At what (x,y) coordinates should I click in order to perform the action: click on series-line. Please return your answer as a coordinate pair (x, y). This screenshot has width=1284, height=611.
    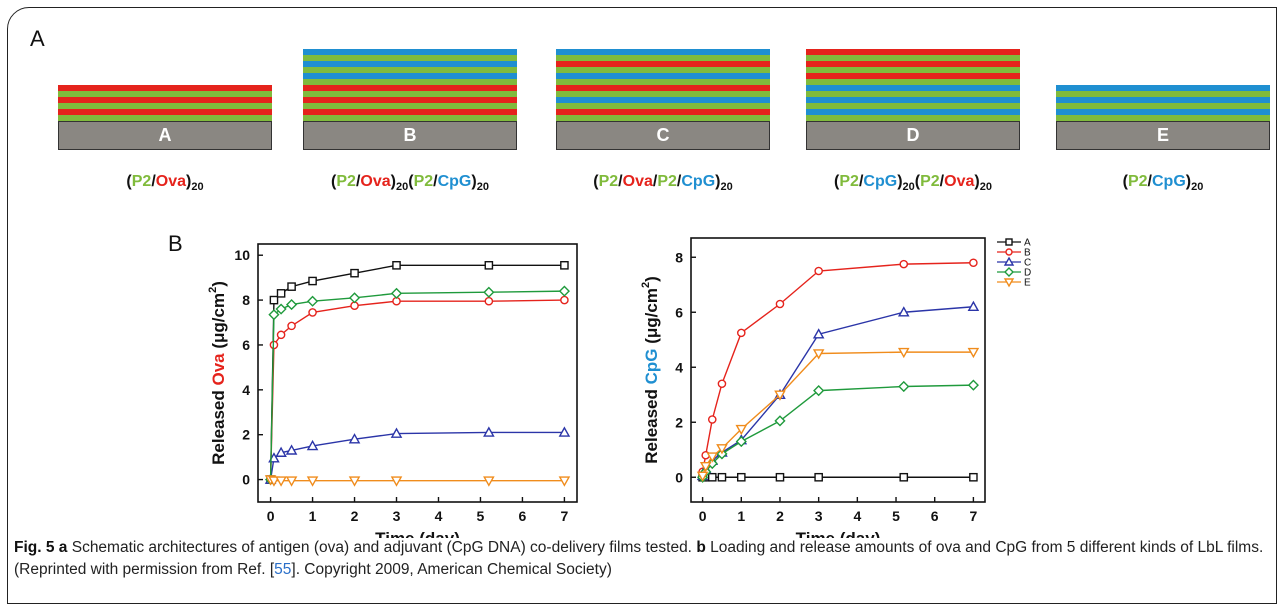
    Looking at the image, I should click on (837, 414).